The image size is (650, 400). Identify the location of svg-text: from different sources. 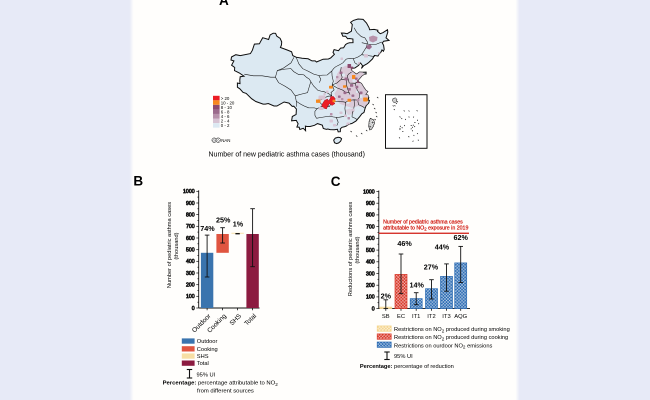
(225, 392).